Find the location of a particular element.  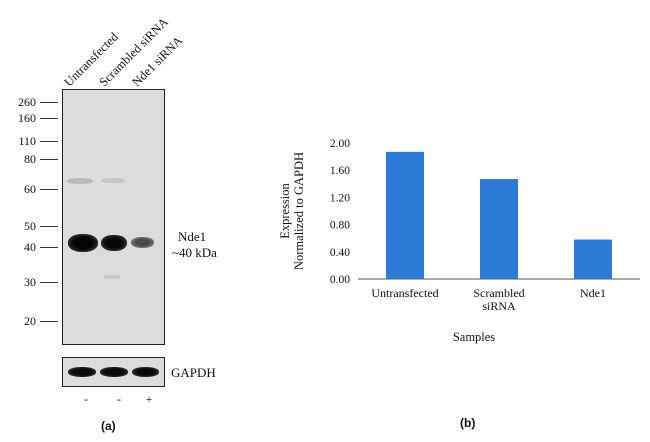

y-tick-label: 0.80 is located at coordinates (340, 226).